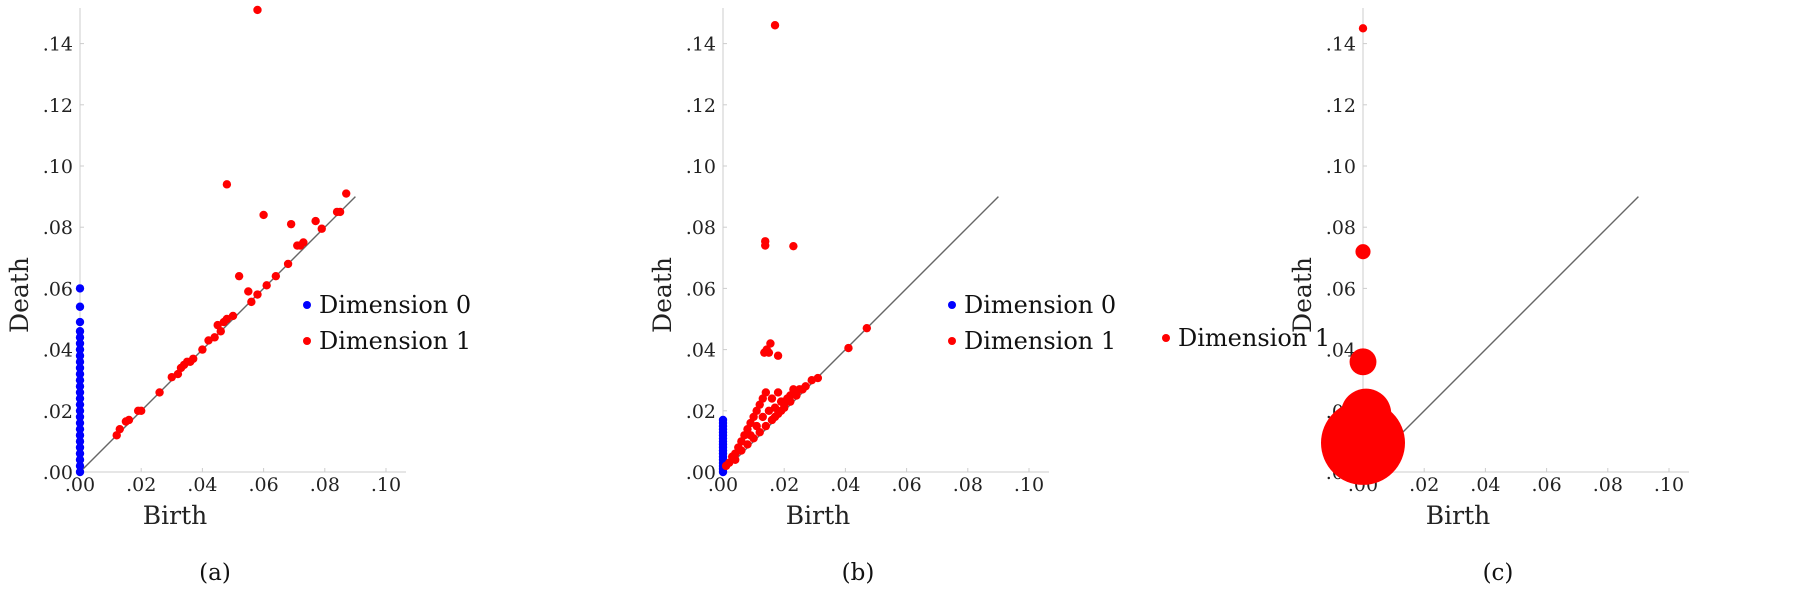 The width and height of the screenshot is (1800, 600). Describe the element at coordinates (858, 573) in the screenshot. I see `panel-caption: (b)` at that location.